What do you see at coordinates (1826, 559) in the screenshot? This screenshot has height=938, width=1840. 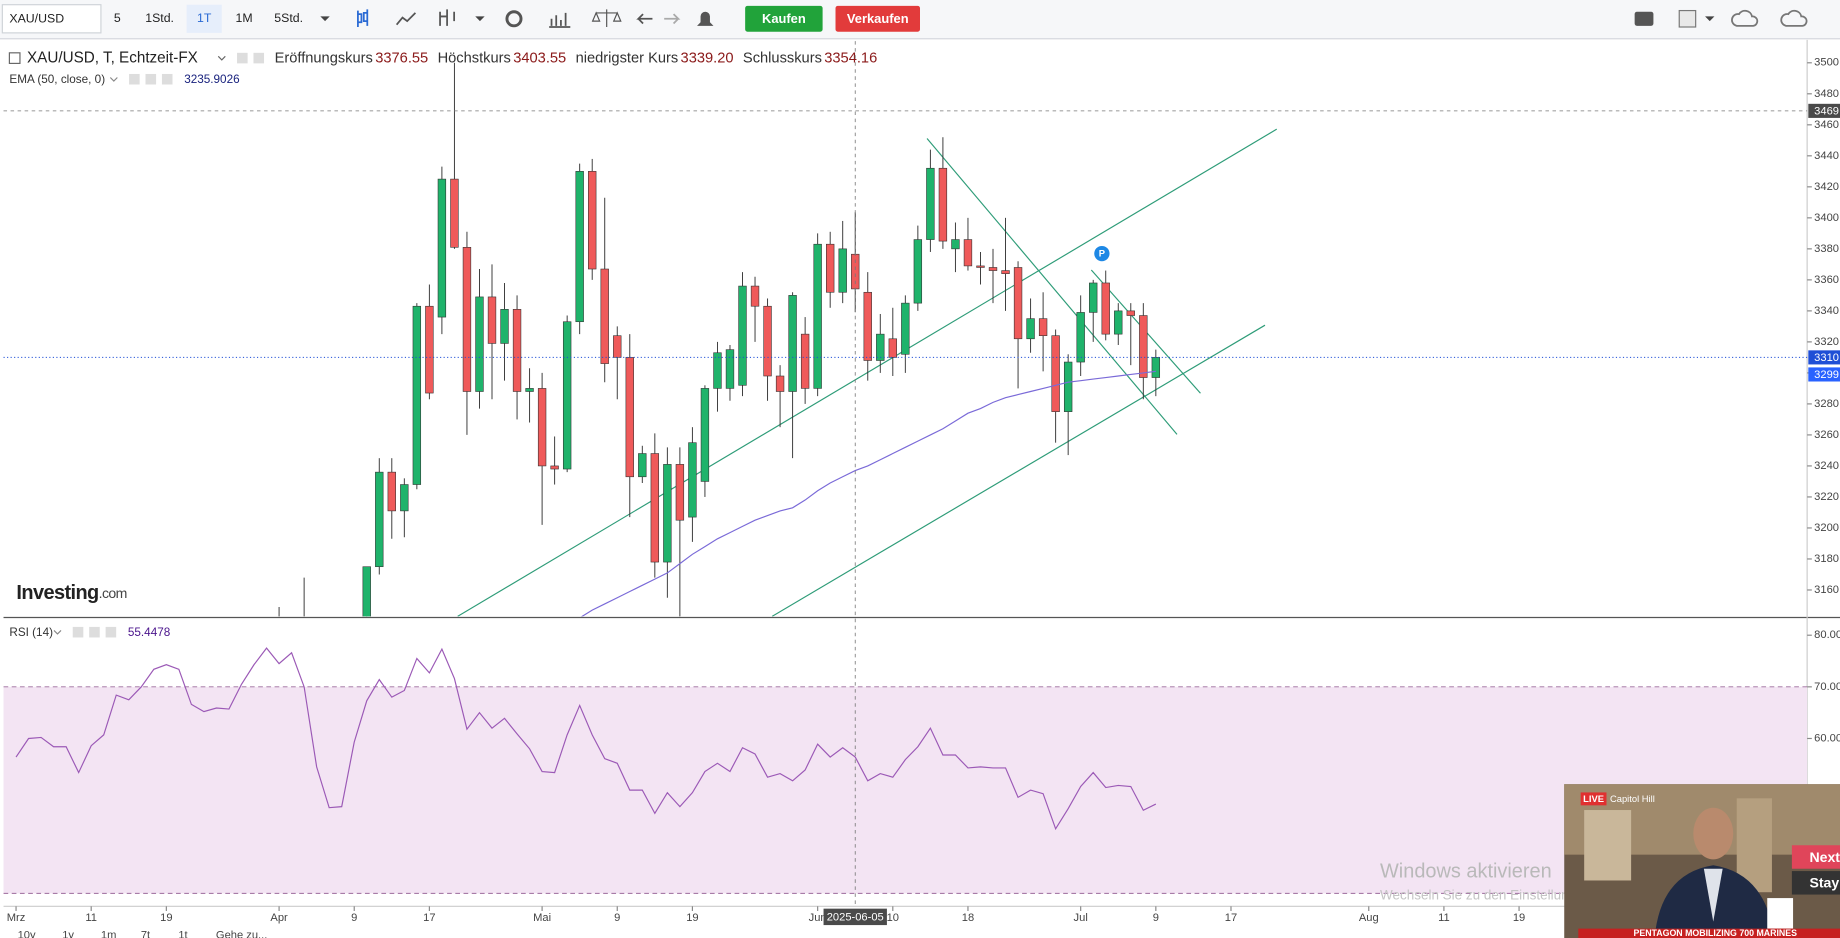 I see `y-tick-label: 3180` at bounding box center [1826, 559].